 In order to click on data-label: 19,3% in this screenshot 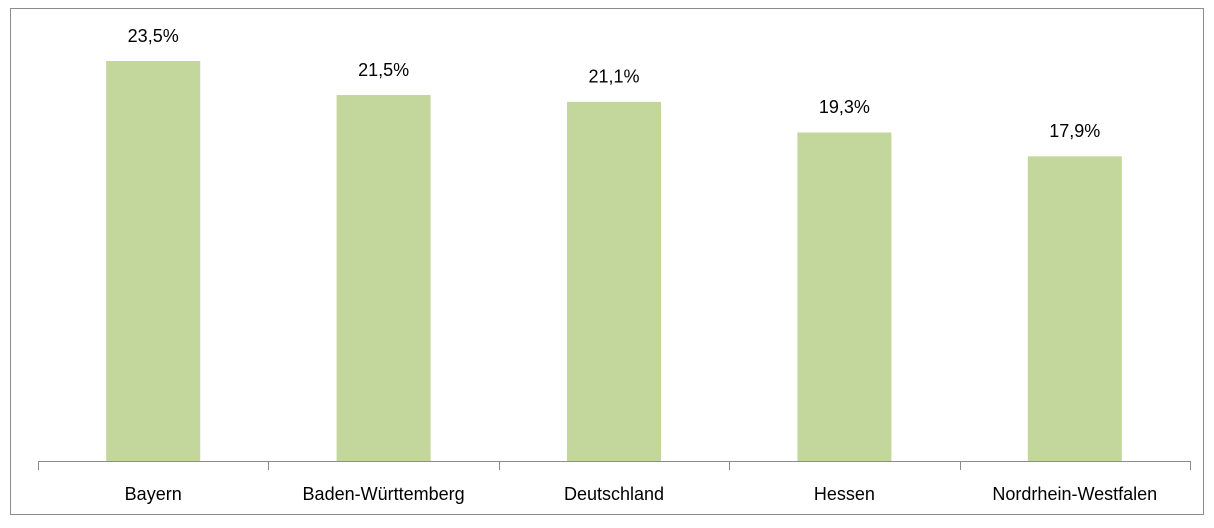, I will do `click(844, 107)`.